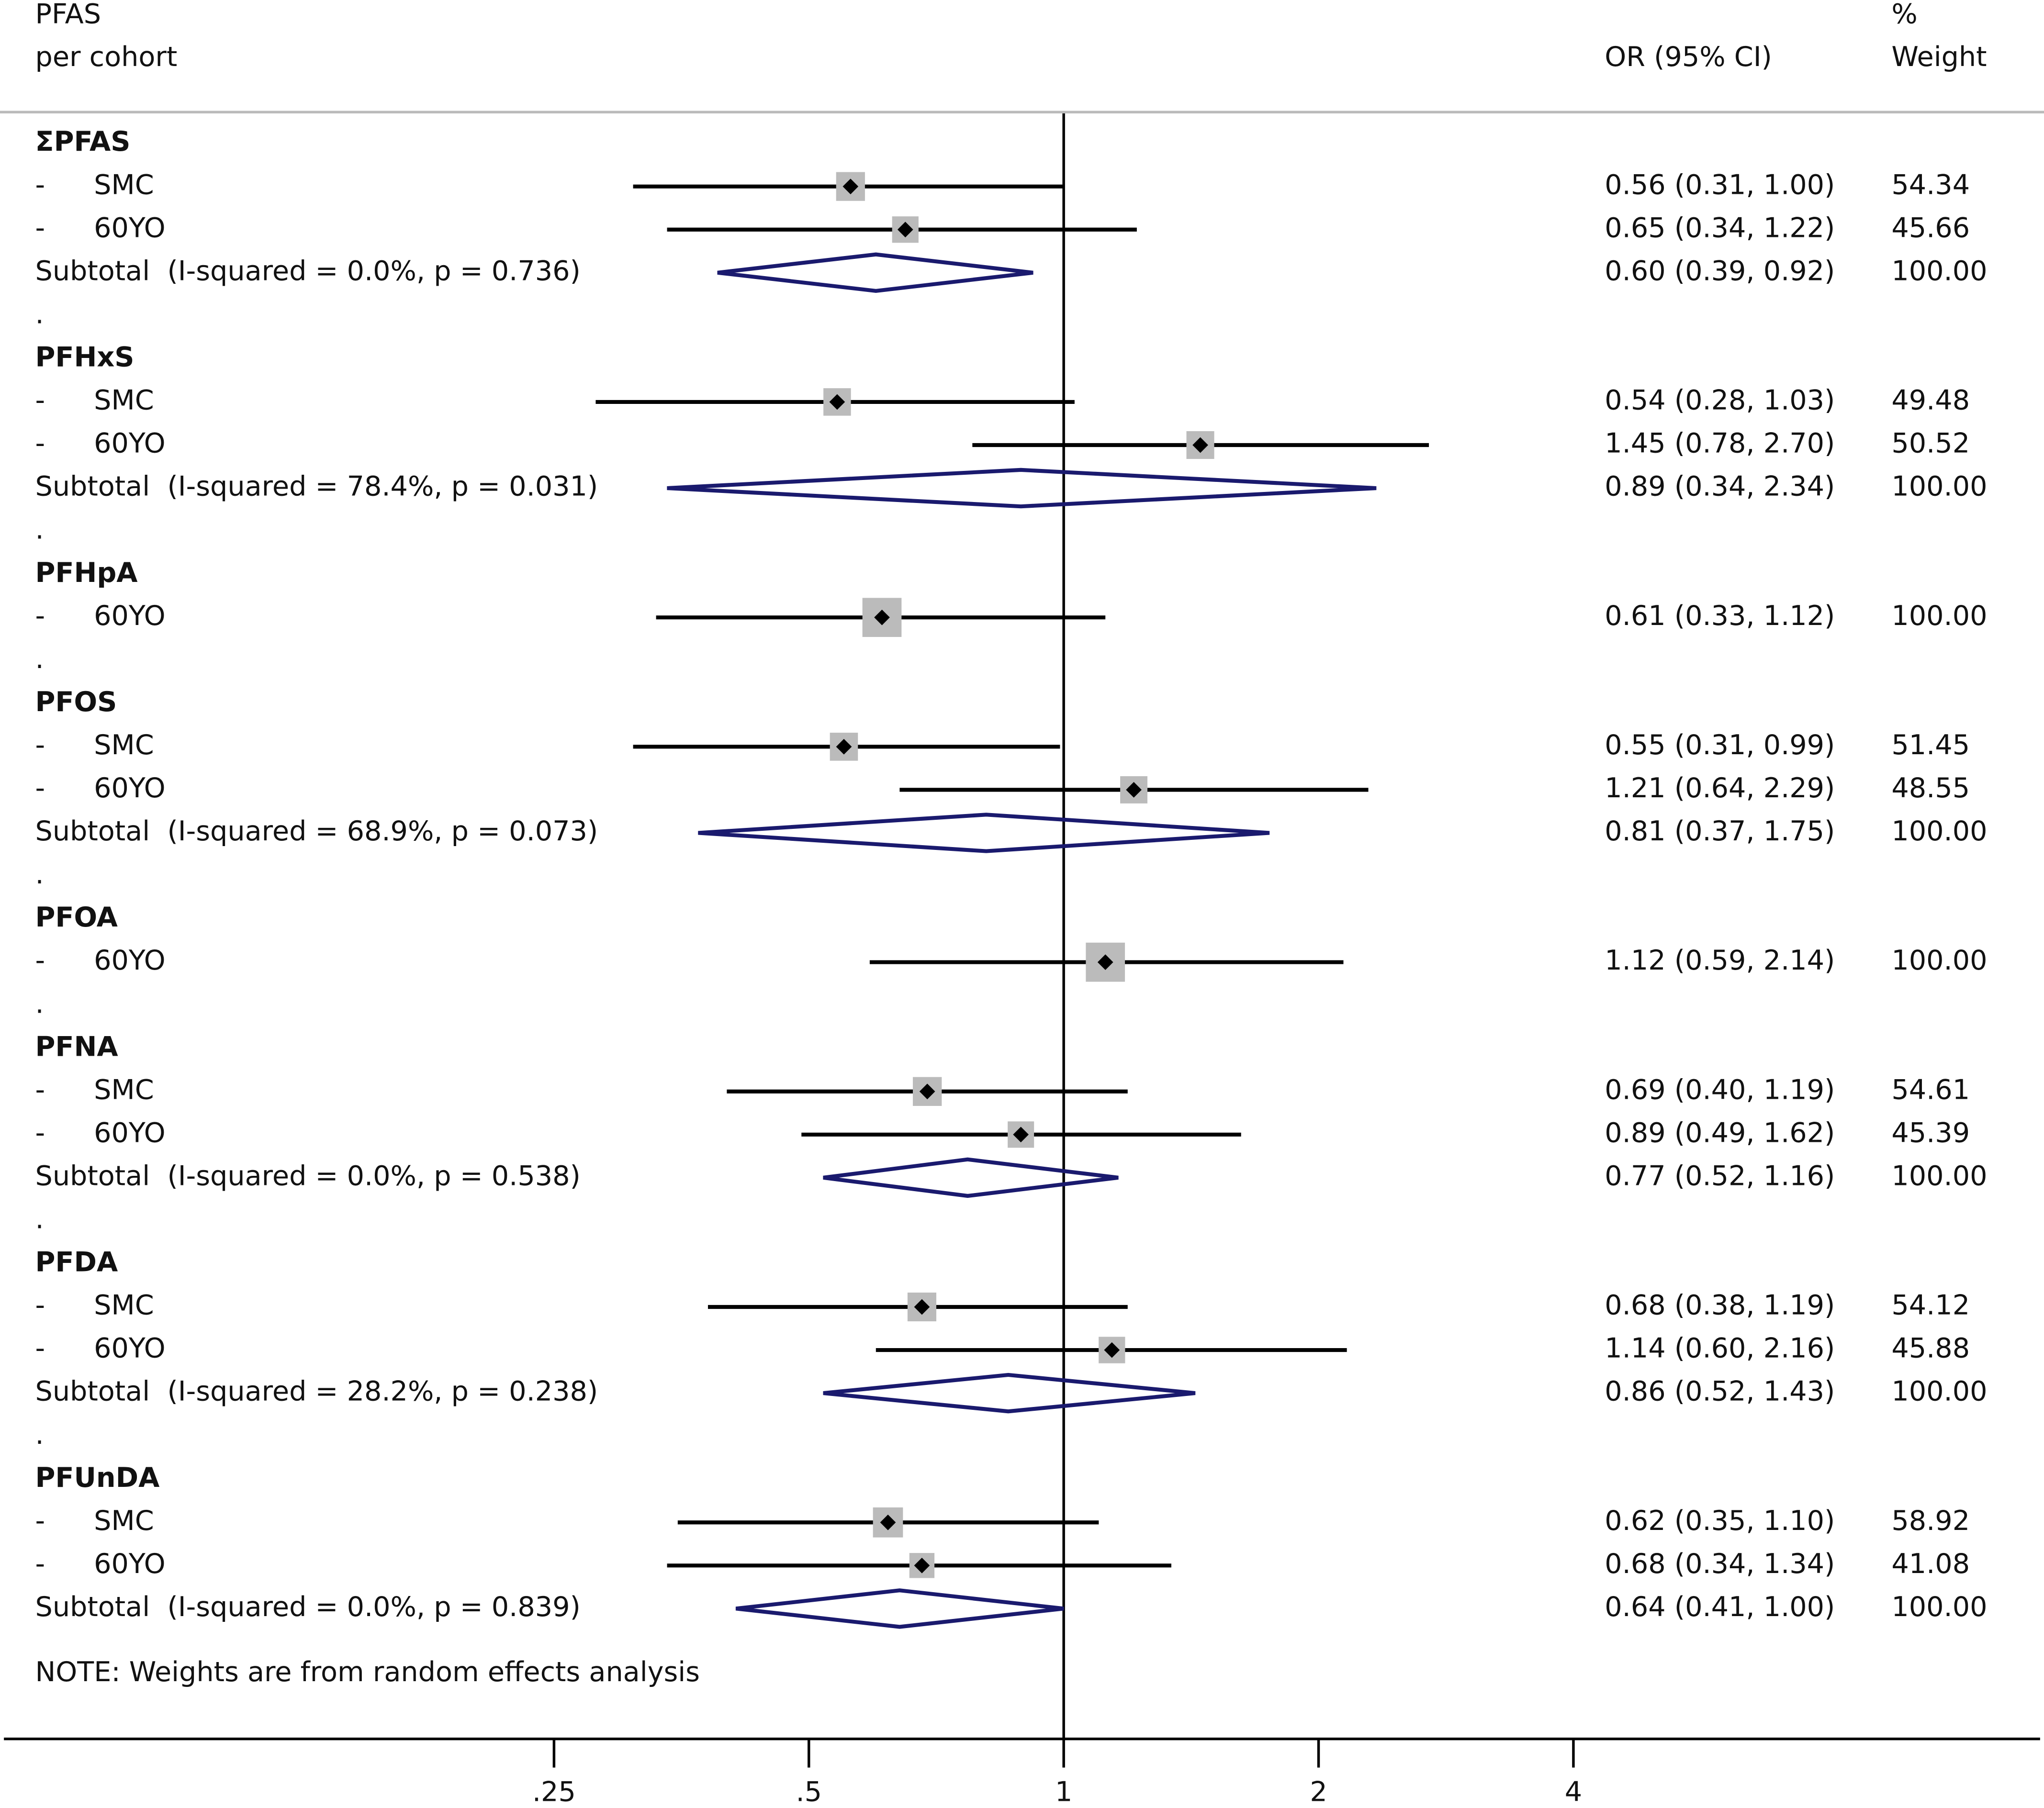 The width and height of the screenshot is (2044, 1808). I want to click on ci-label: 0.60 (0.39, 0.92), so click(1720, 271).